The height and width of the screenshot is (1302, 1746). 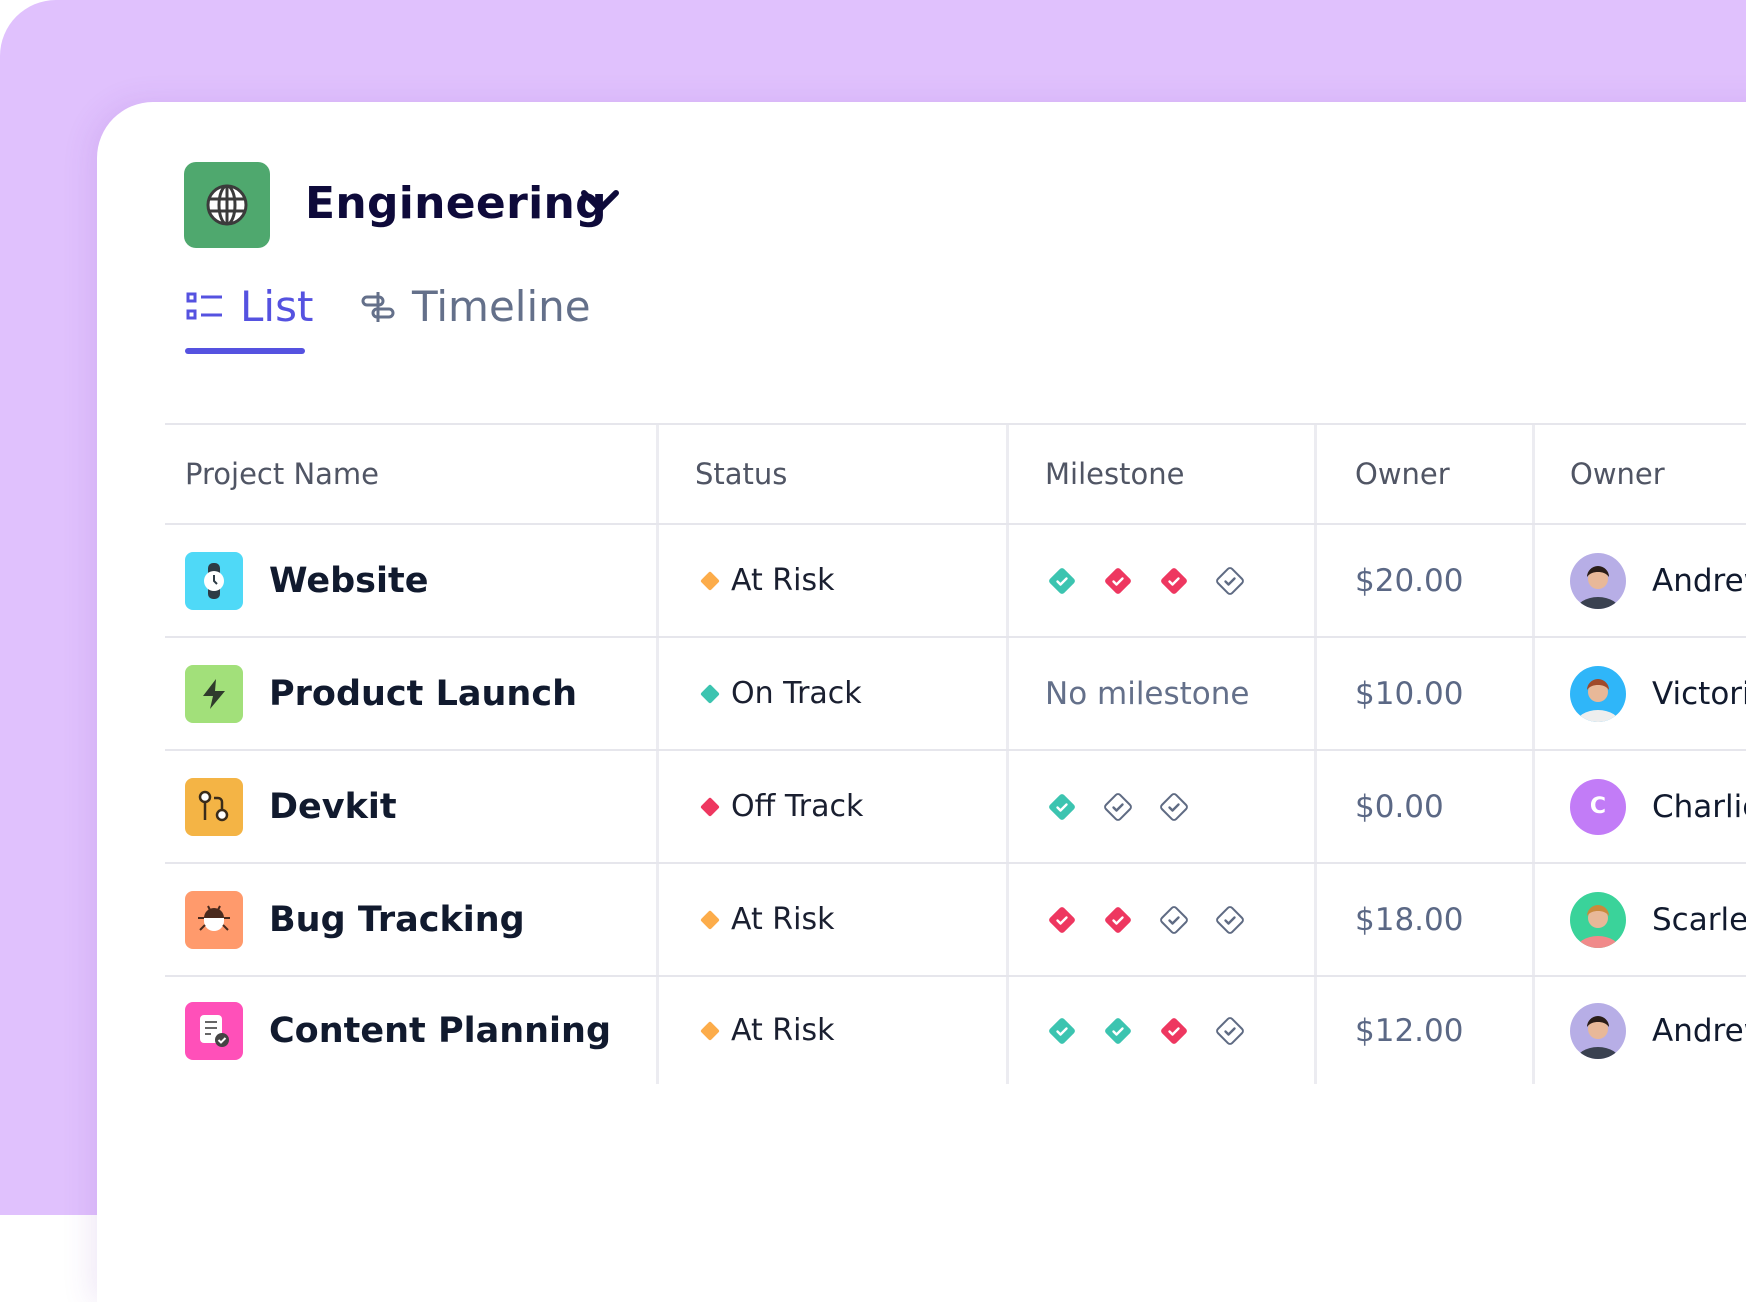 What do you see at coordinates (796, 693) in the screenshot?
I see `status-label: On Track` at bounding box center [796, 693].